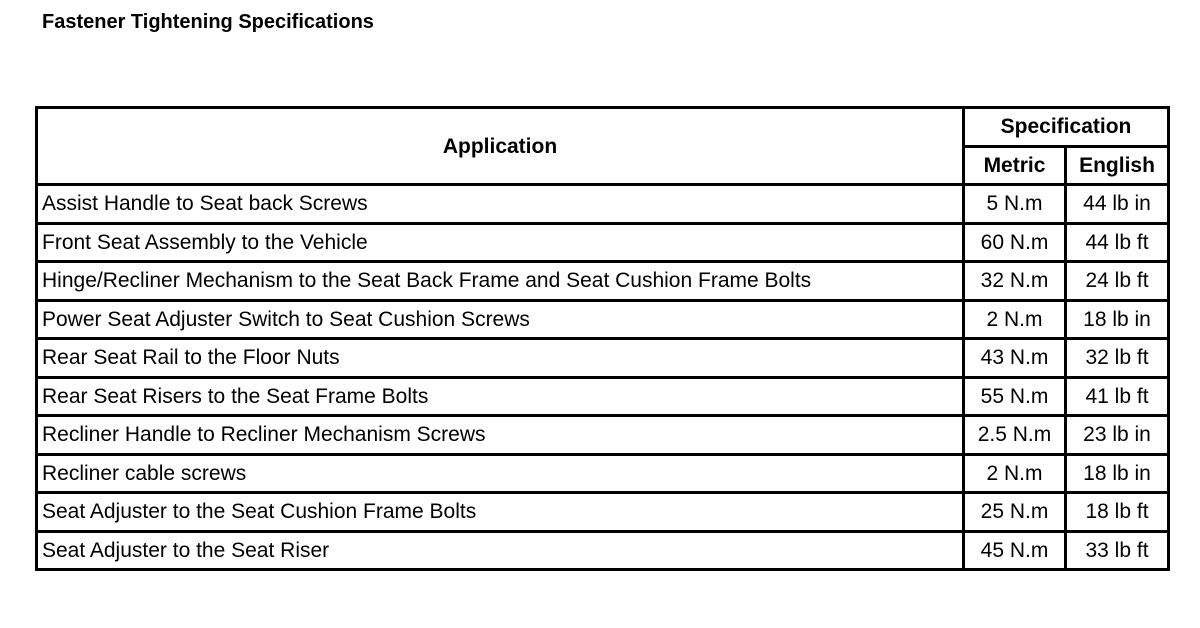 The image size is (1200, 628). What do you see at coordinates (1014, 242) in the screenshot?
I see `cell-metric: 60 N.m` at bounding box center [1014, 242].